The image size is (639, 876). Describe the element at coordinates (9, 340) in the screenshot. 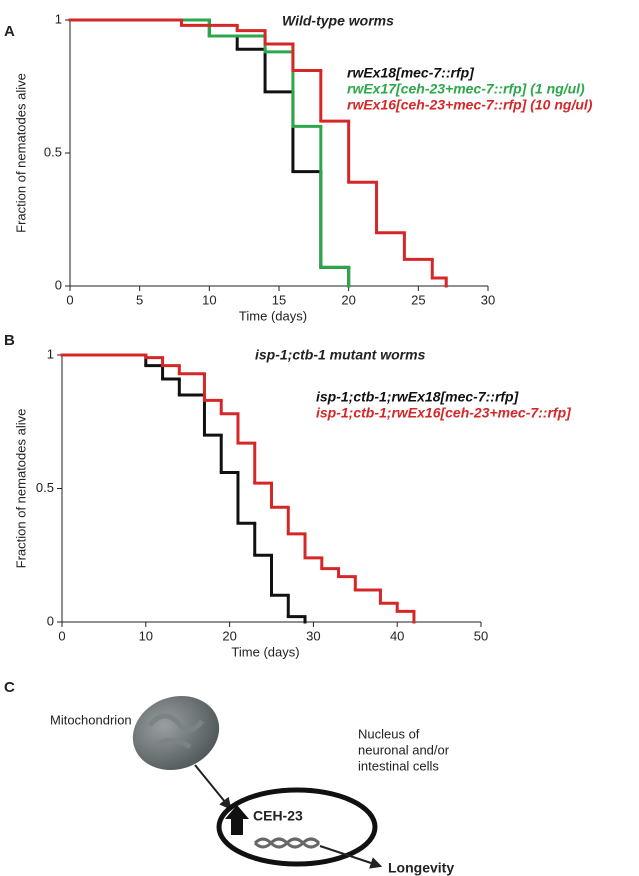

I see `panel-label: B` at that location.